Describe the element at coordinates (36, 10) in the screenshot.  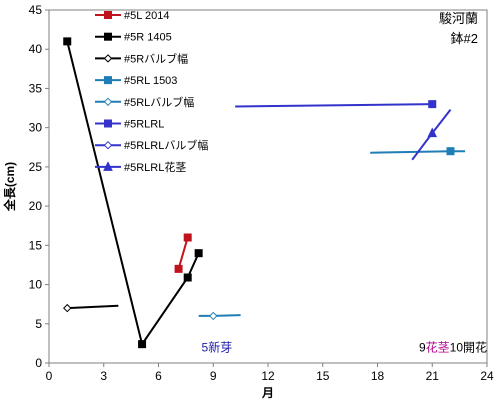
I see `y-tick-label: 45` at that location.